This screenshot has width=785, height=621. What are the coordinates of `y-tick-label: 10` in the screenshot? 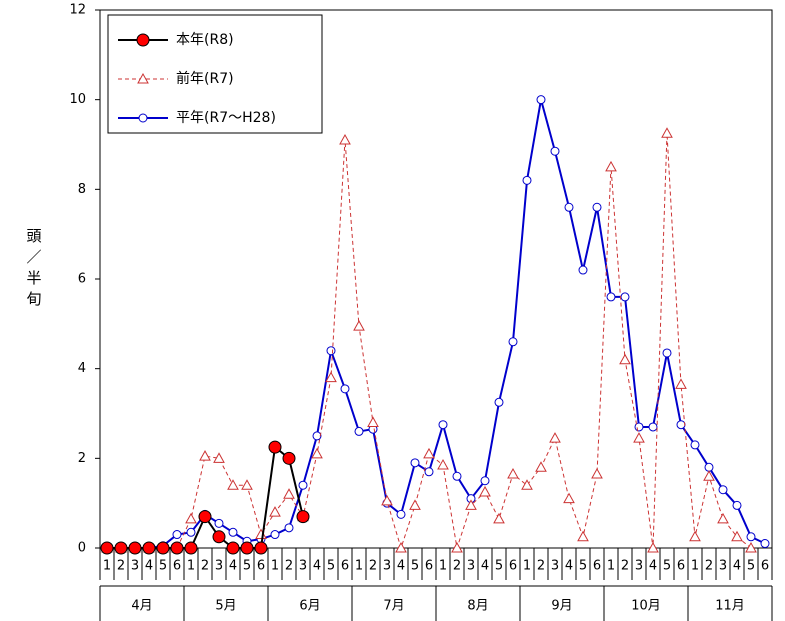 It's located at (77, 99).